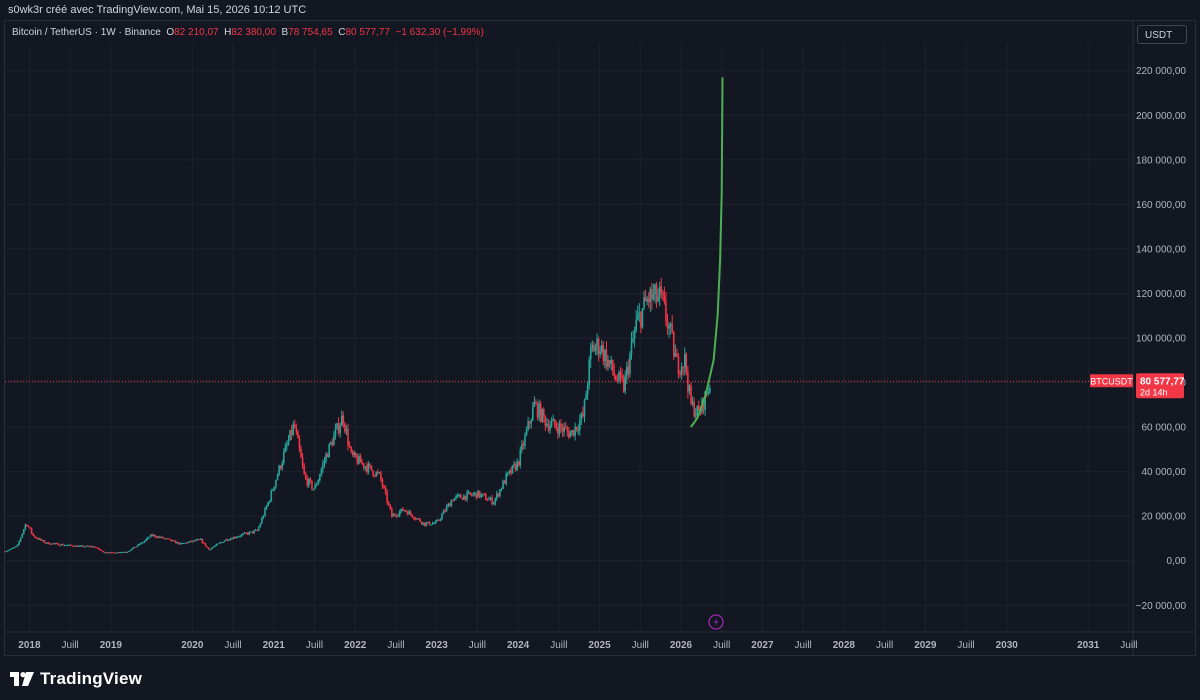 This screenshot has height=700, width=1200. I want to click on legend-symbol: Bitcoin / TetherUS · 1W · Binance, so click(86, 32).